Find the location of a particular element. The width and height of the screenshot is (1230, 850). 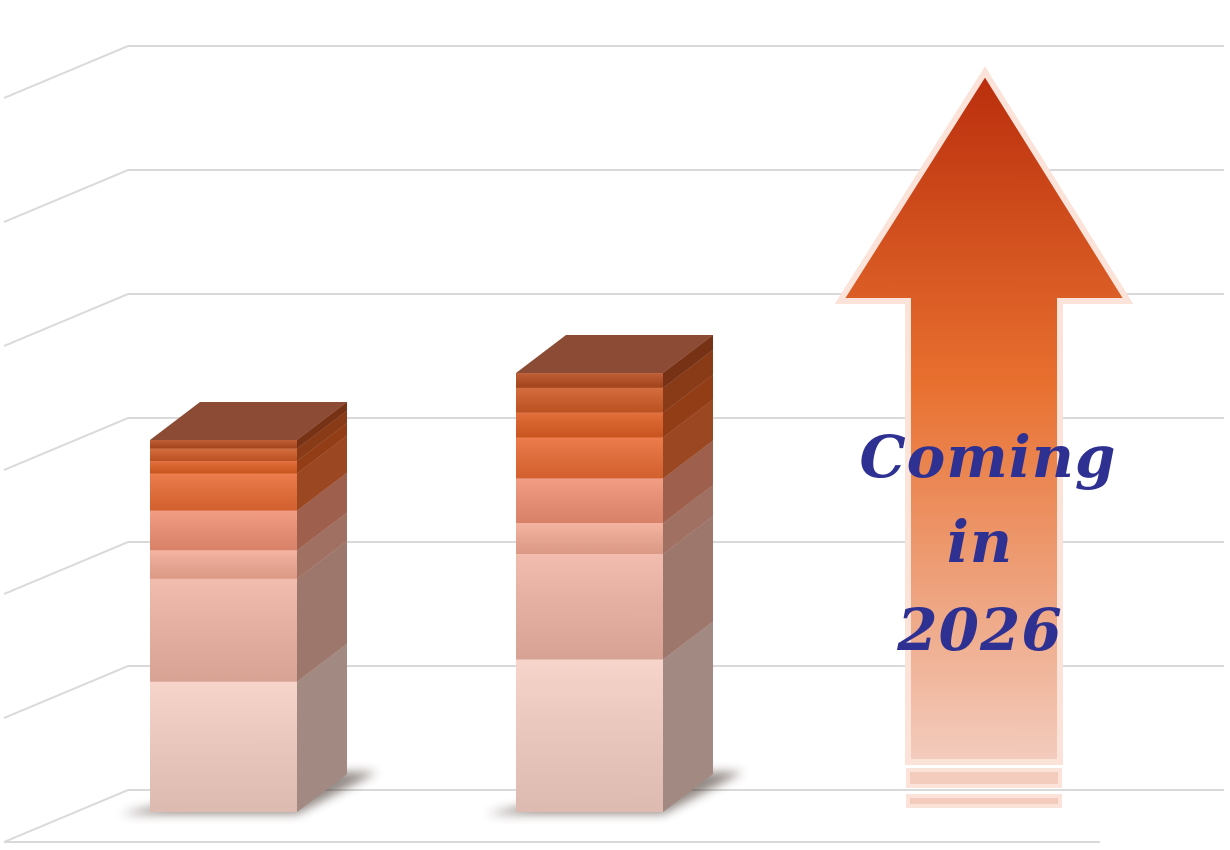

annotation-line-1: Coming is located at coordinates (988, 457).